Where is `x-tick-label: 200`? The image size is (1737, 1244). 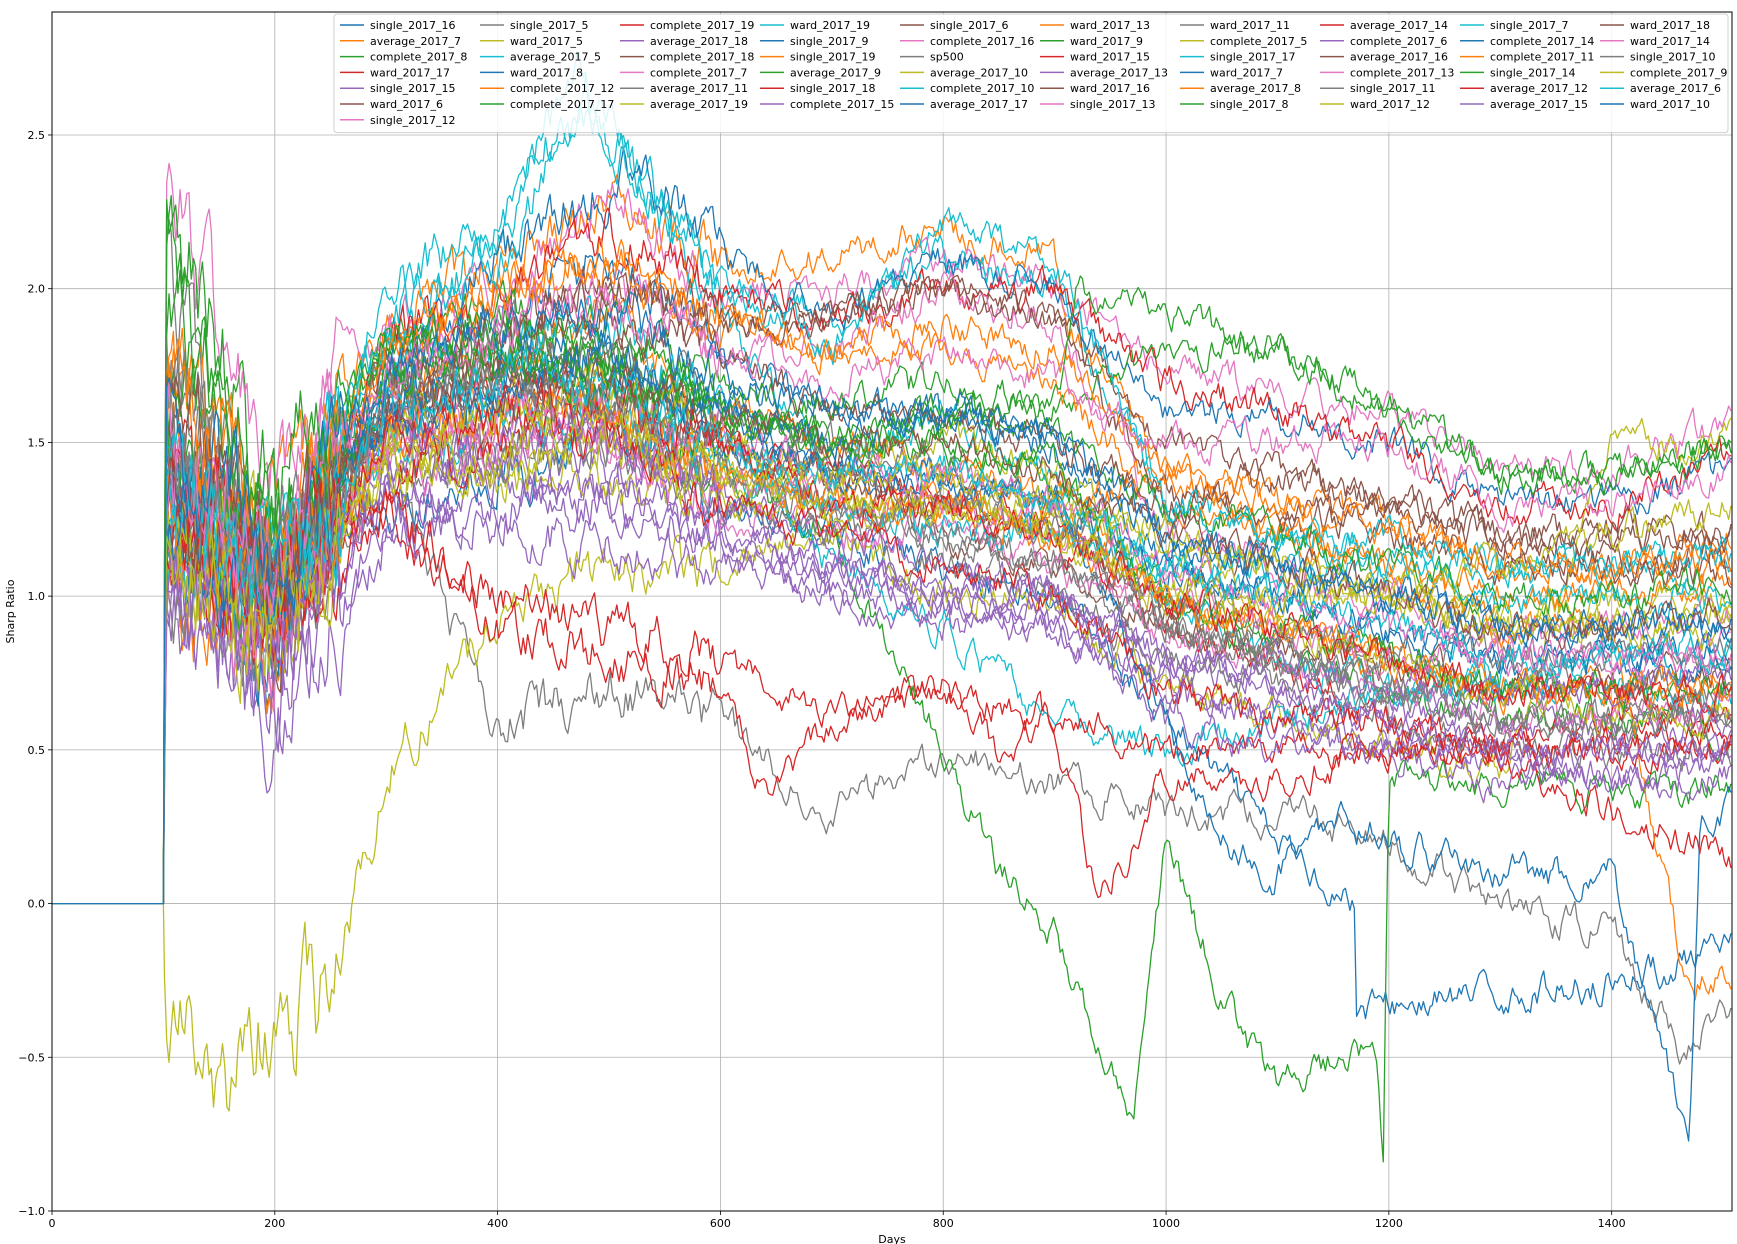 x-tick-label: 200 is located at coordinates (274, 1223).